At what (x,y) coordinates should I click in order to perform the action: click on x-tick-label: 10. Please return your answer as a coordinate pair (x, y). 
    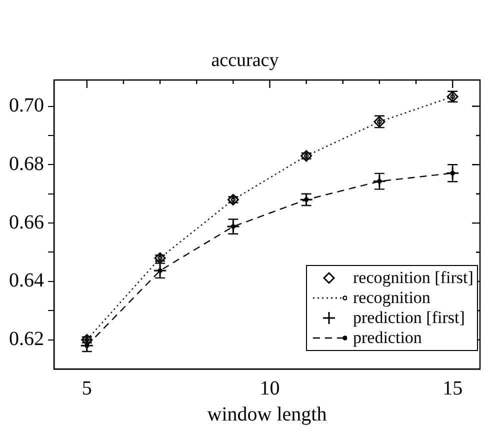
    Looking at the image, I should click on (270, 388).